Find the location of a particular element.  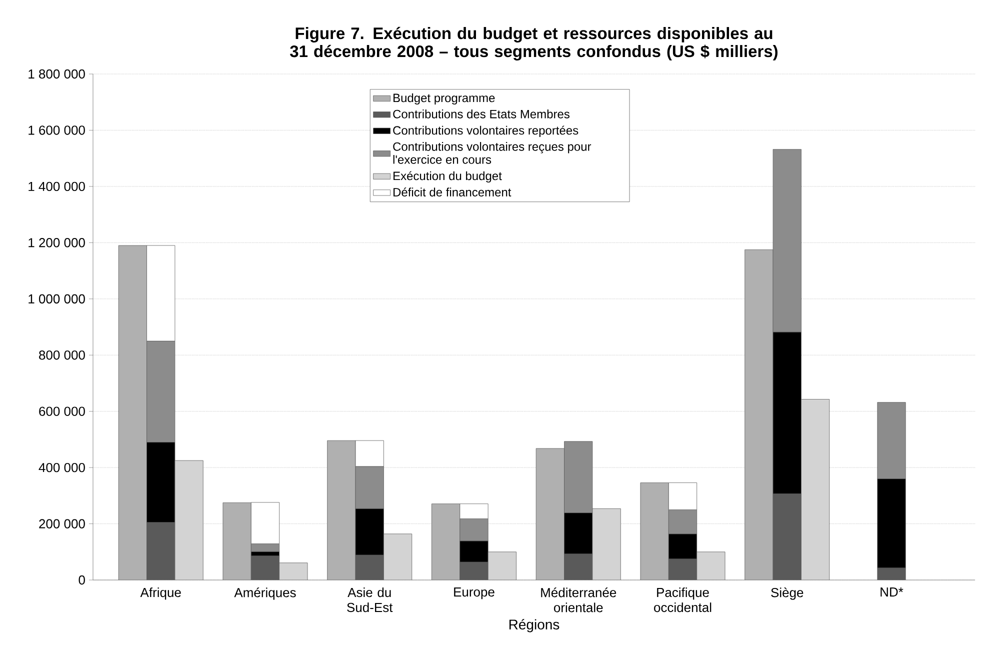

y-tick-label: 1 000 000 is located at coordinates (56, 299).